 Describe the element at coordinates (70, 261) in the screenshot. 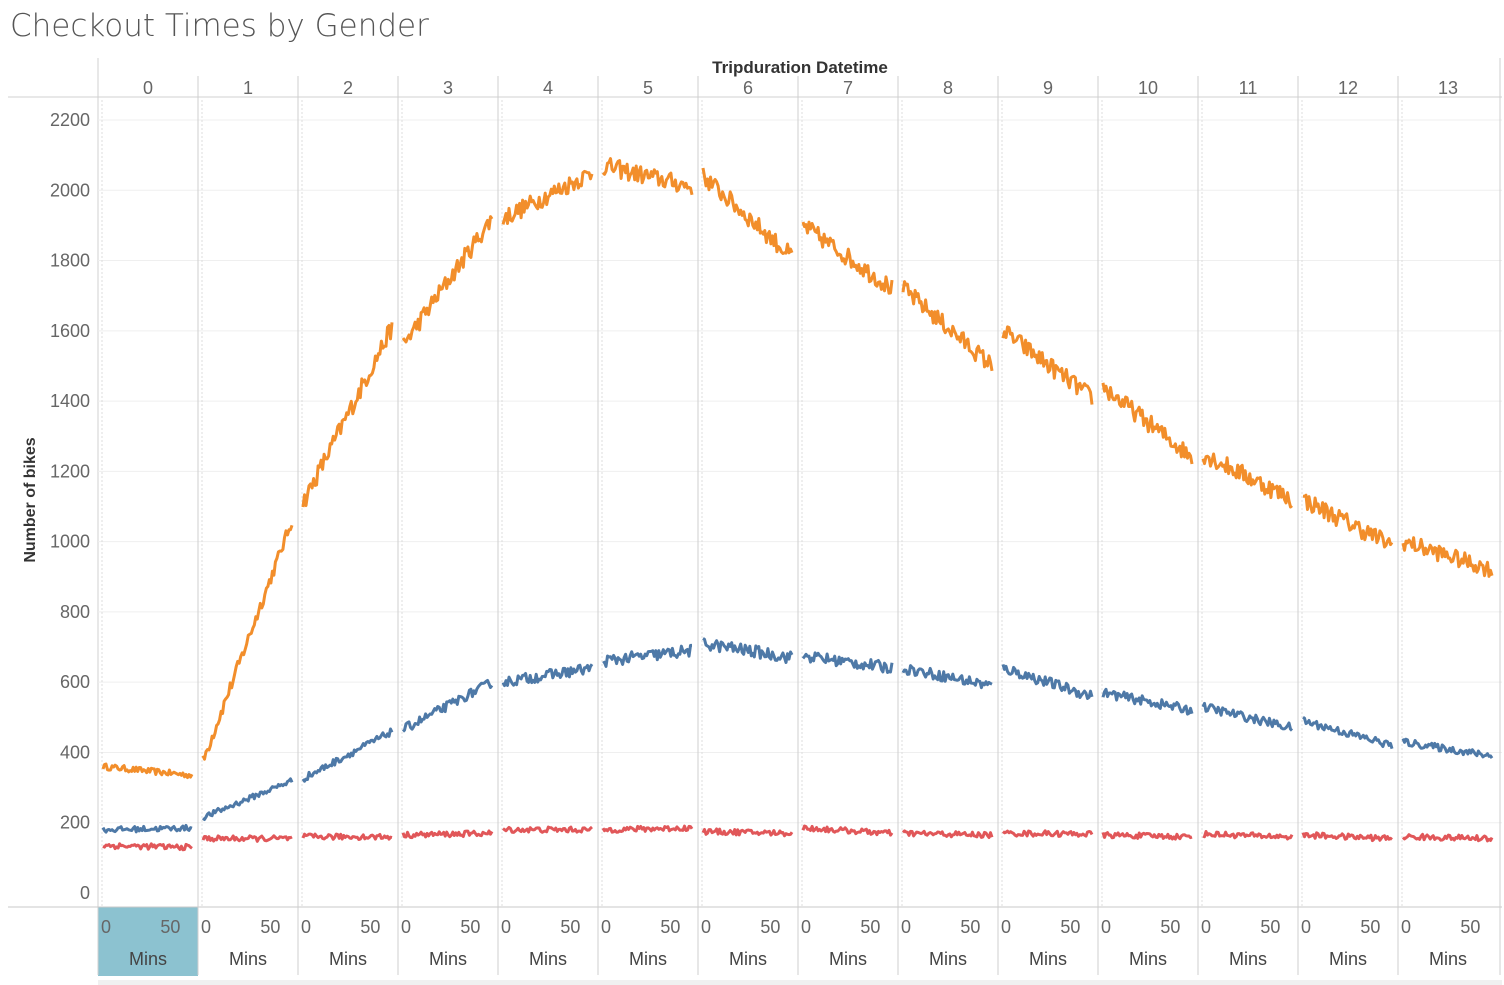

I see `y-tick-label: 1800` at that location.